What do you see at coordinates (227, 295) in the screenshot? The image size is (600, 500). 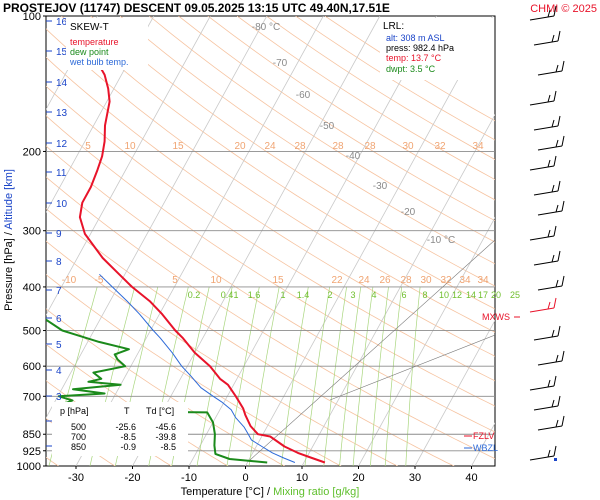 I see `mixing-ratio-label: 0.4` at bounding box center [227, 295].